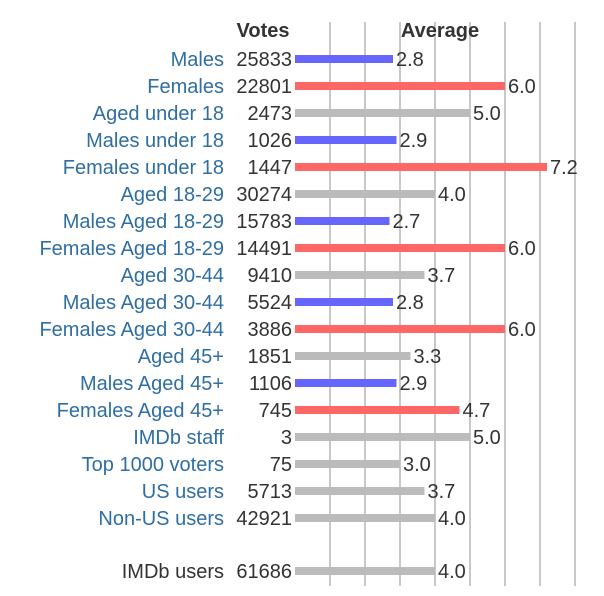 The image size is (604, 596). I want to click on chart-row: Males under 18 1026 2.9, so click(256, 141).